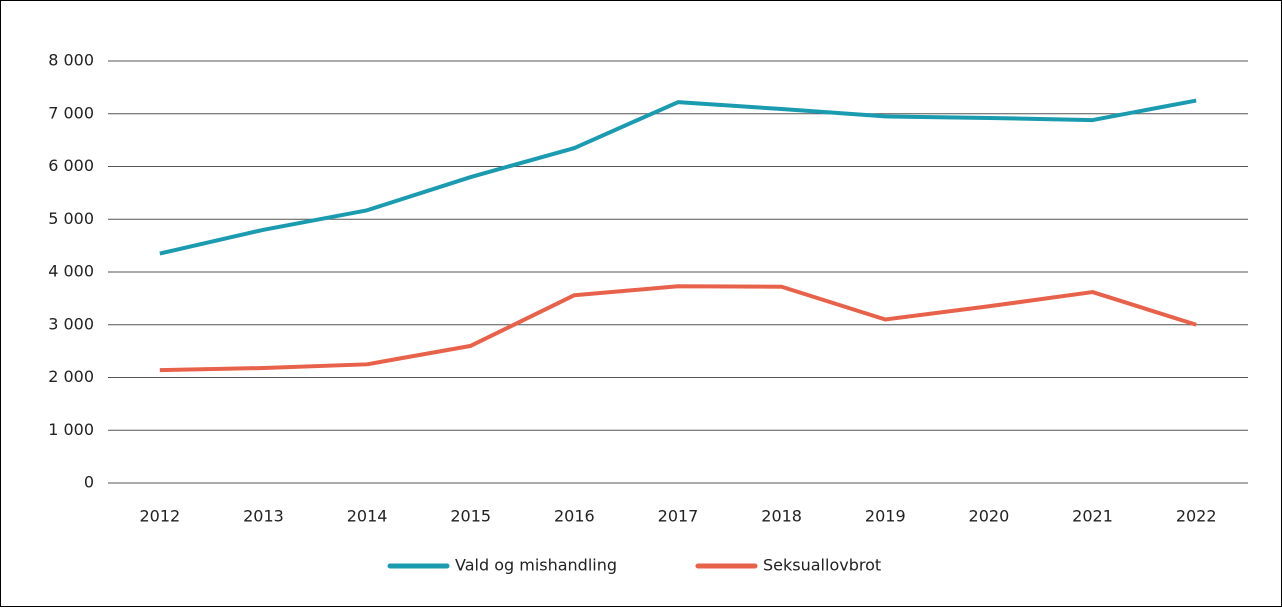 The height and width of the screenshot is (611, 1282). I want to click on y-tick-label: 0, so click(89, 482).